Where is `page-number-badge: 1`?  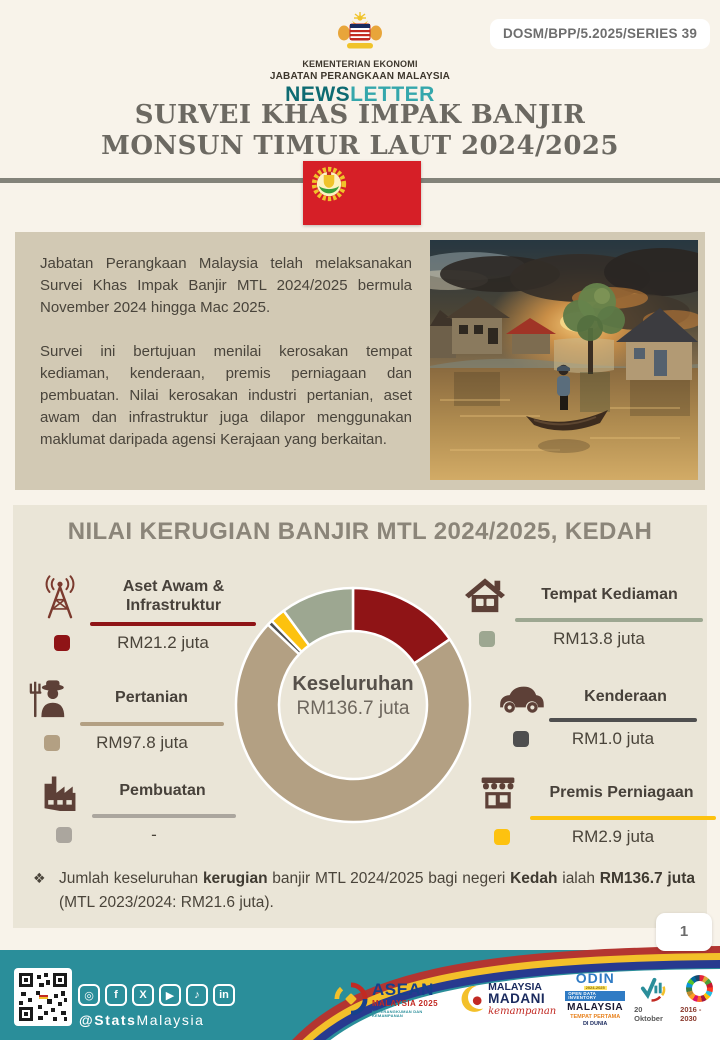
page-number-badge: 1 is located at coordinates (684, 932).